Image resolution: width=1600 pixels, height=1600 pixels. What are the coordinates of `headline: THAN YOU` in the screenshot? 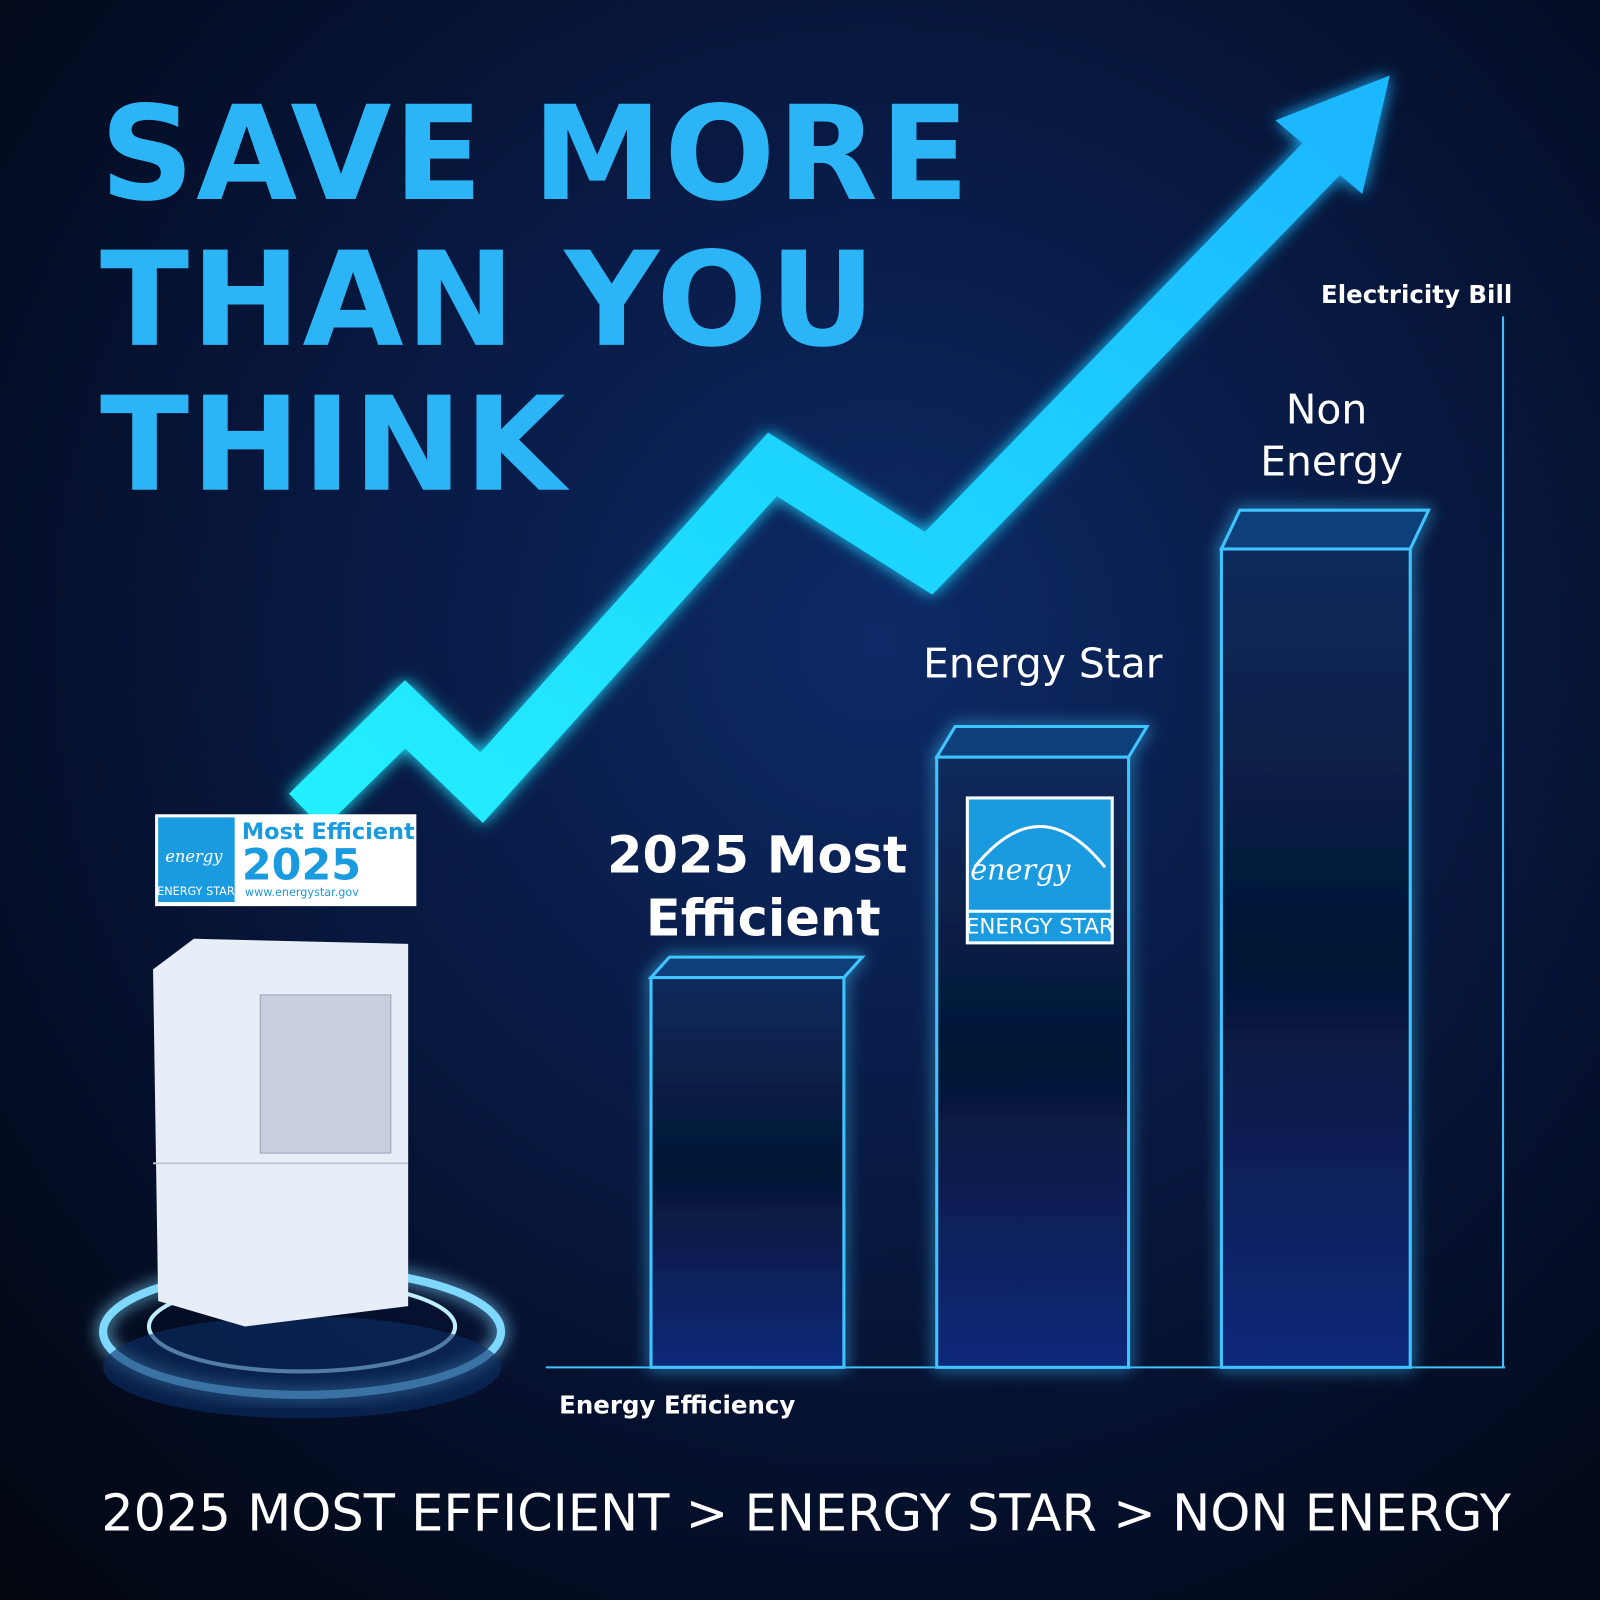 It's located at (489, 300).